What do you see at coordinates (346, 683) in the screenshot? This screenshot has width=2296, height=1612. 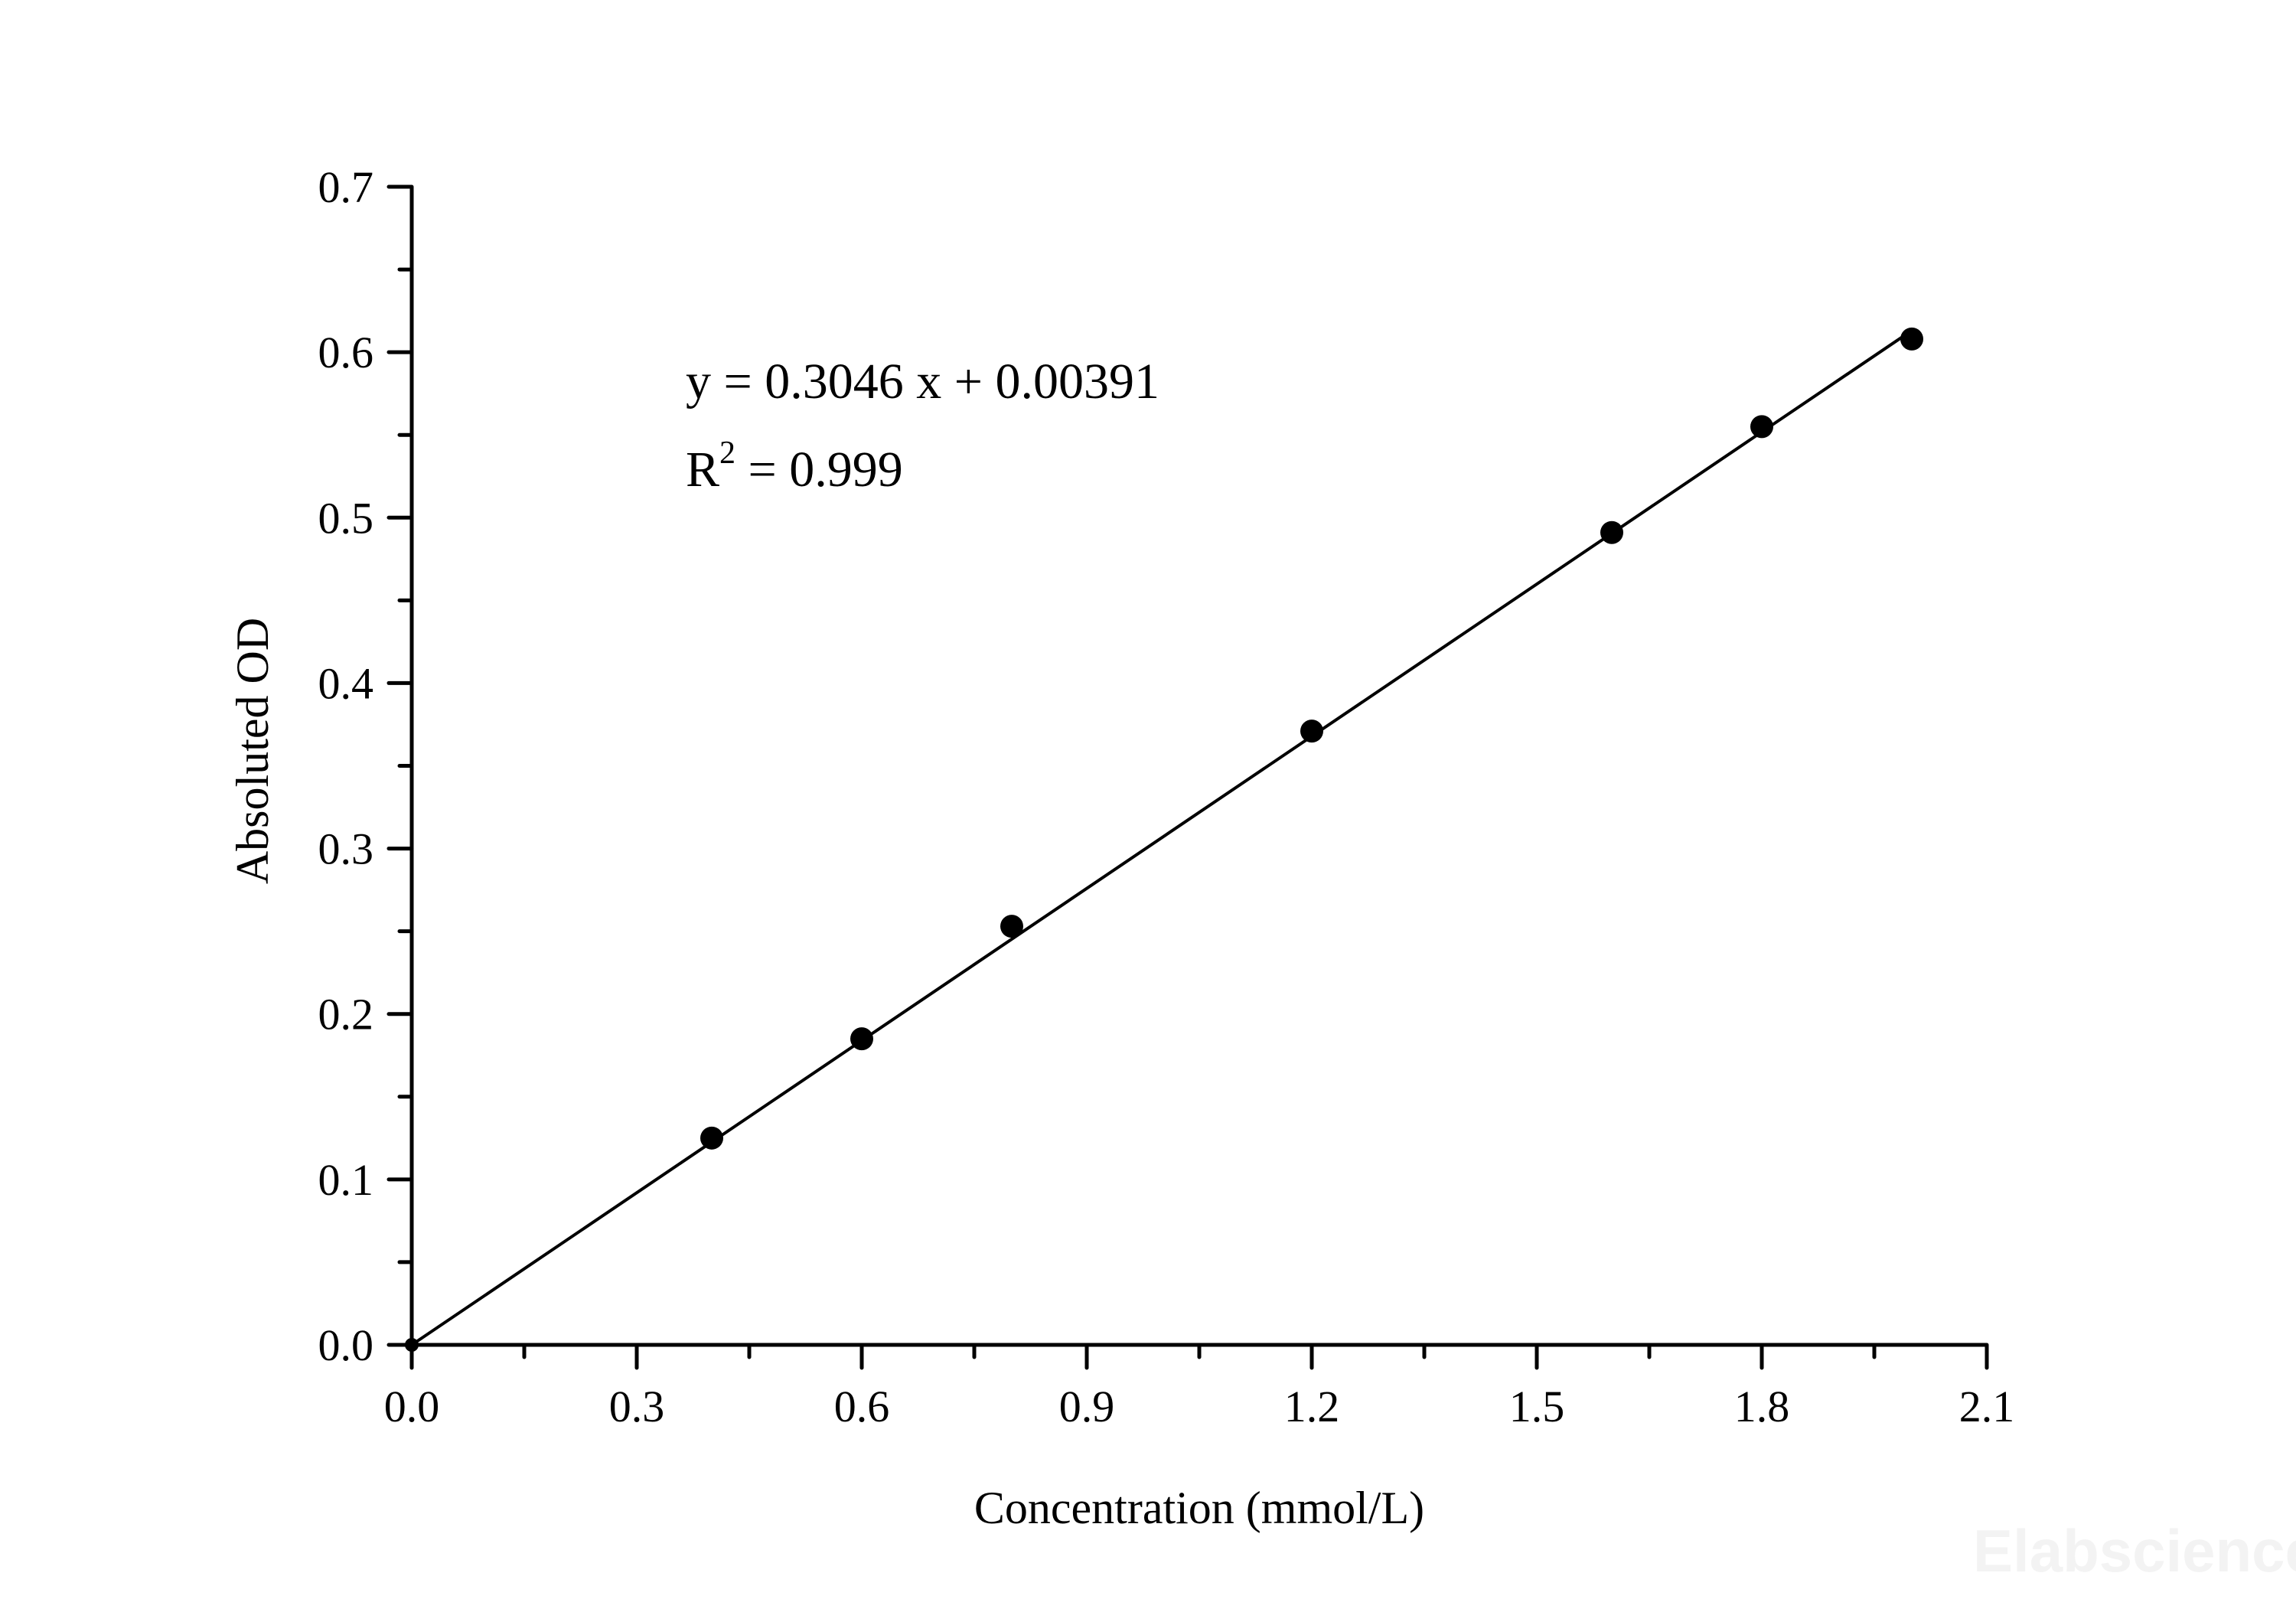 I see `y-tick-label: 0.4` at bounding box center [346, 683].